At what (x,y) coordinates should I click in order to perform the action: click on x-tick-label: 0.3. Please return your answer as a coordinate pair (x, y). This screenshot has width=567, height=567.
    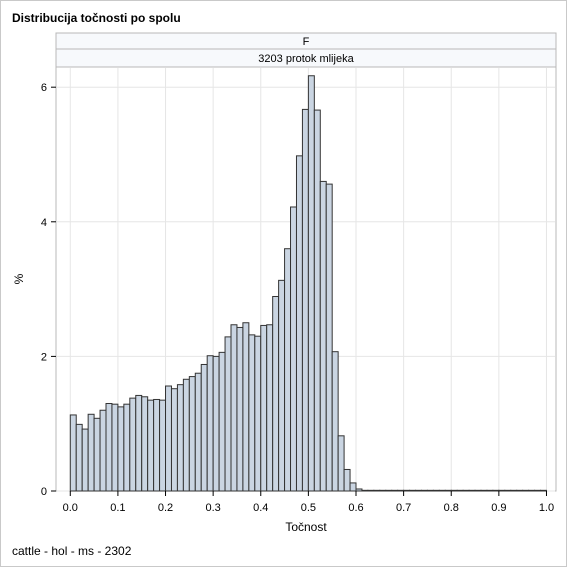
    Looking at the image, I should click on (212, 508).